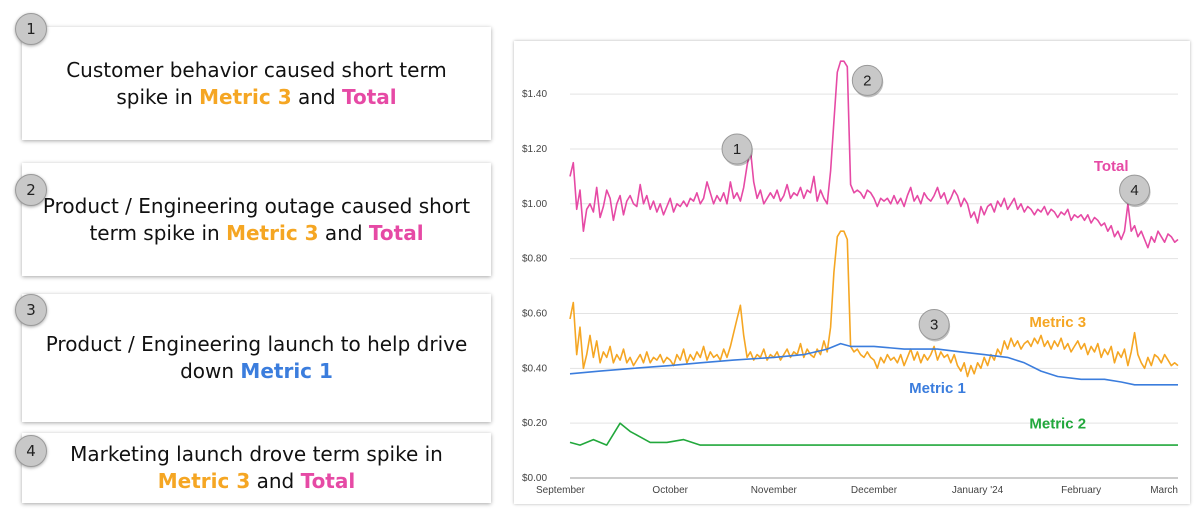 Image resolution: width=1200 pixels, height=515 pixels. I want to click on series-label-total: Total, so click(1111, 166).